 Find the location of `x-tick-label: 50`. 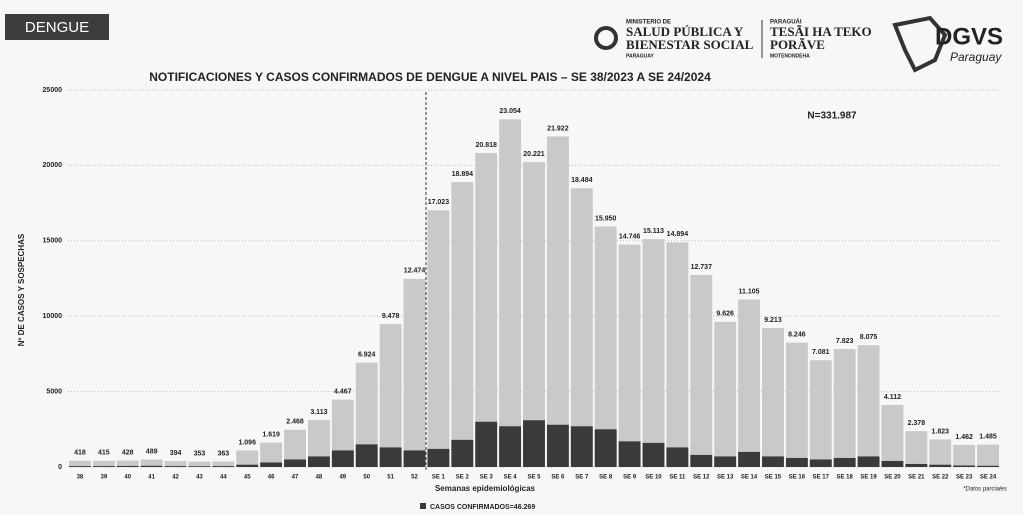

x-tick-label: 50 is located at coordinates (366, 478).